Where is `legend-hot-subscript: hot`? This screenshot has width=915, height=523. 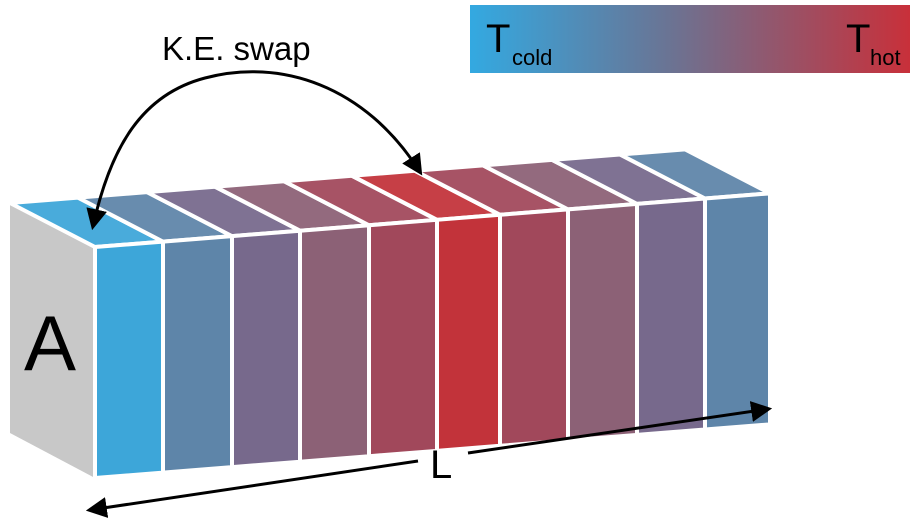 legend-hot-subscript: hot is located at coordinates (885, 57).